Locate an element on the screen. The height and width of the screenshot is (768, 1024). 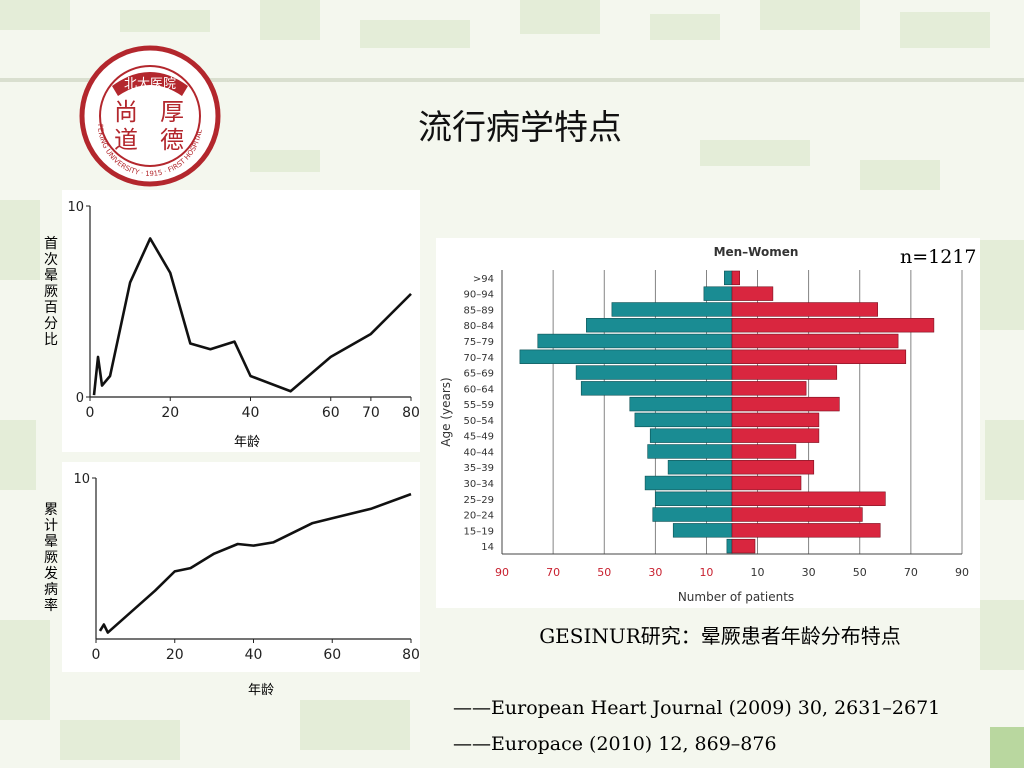
chart-cumulative-panel is located at coordinates (241, 567).